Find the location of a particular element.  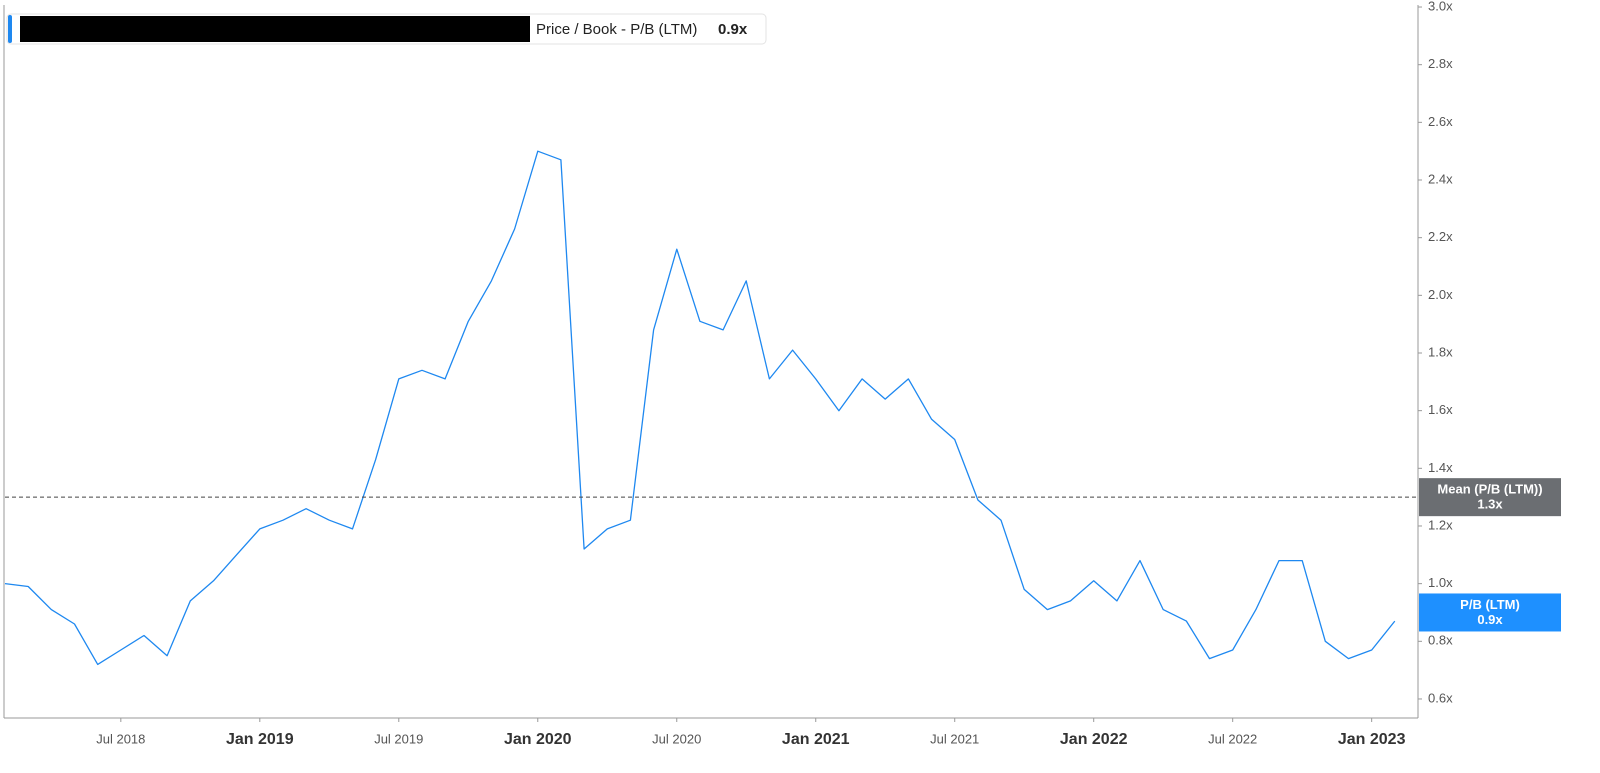

current-badge-box is located at coordinates (1490, 612).